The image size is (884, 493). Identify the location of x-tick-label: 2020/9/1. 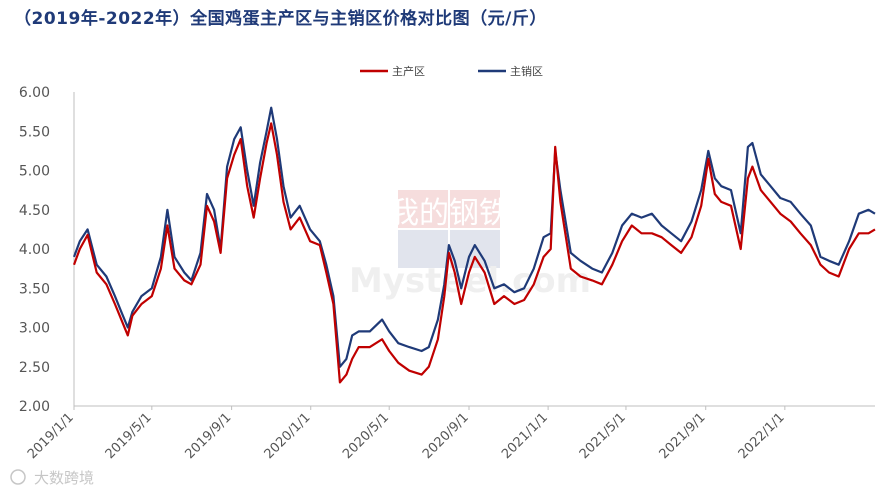
(446, 436).